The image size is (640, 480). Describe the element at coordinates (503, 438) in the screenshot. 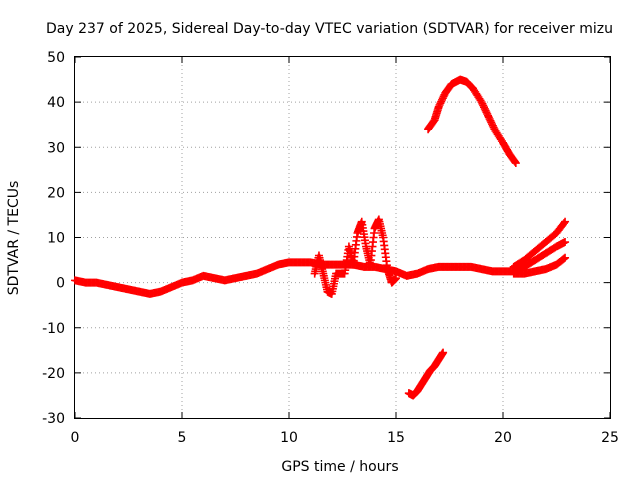

I see `x-tick-label: 20` at that location.